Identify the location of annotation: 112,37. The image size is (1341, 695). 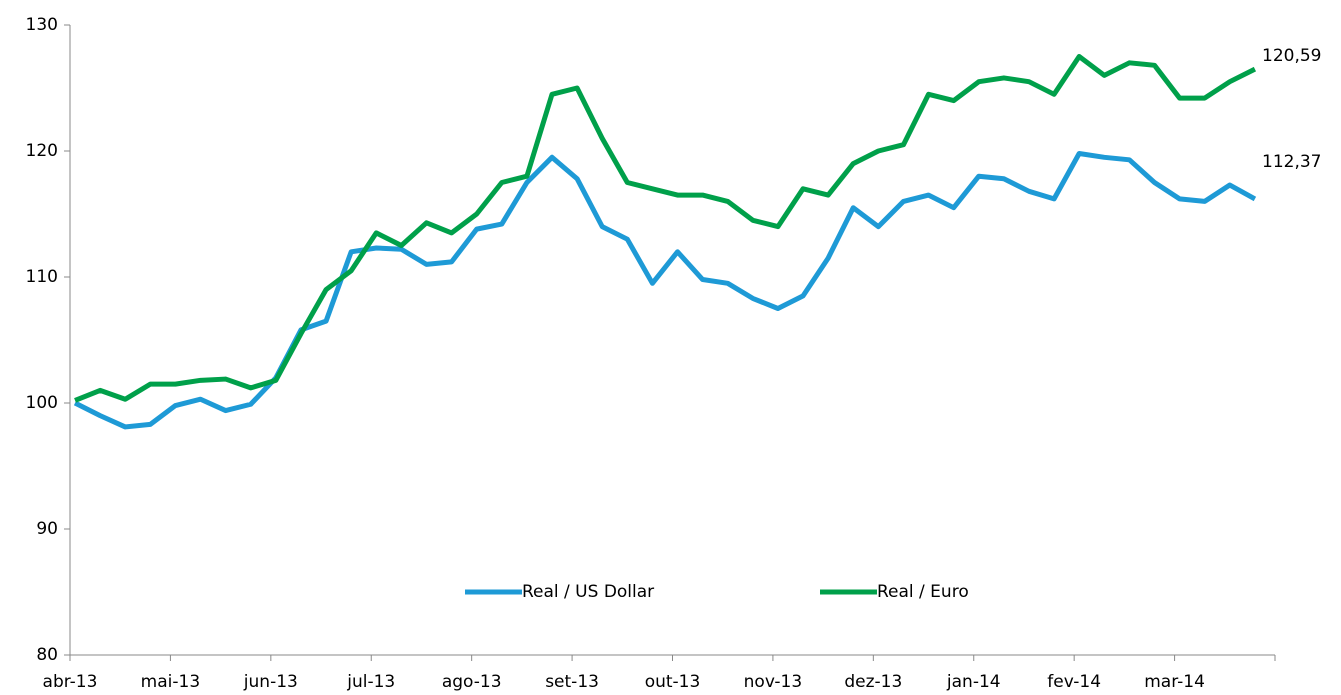
(1291, 162).